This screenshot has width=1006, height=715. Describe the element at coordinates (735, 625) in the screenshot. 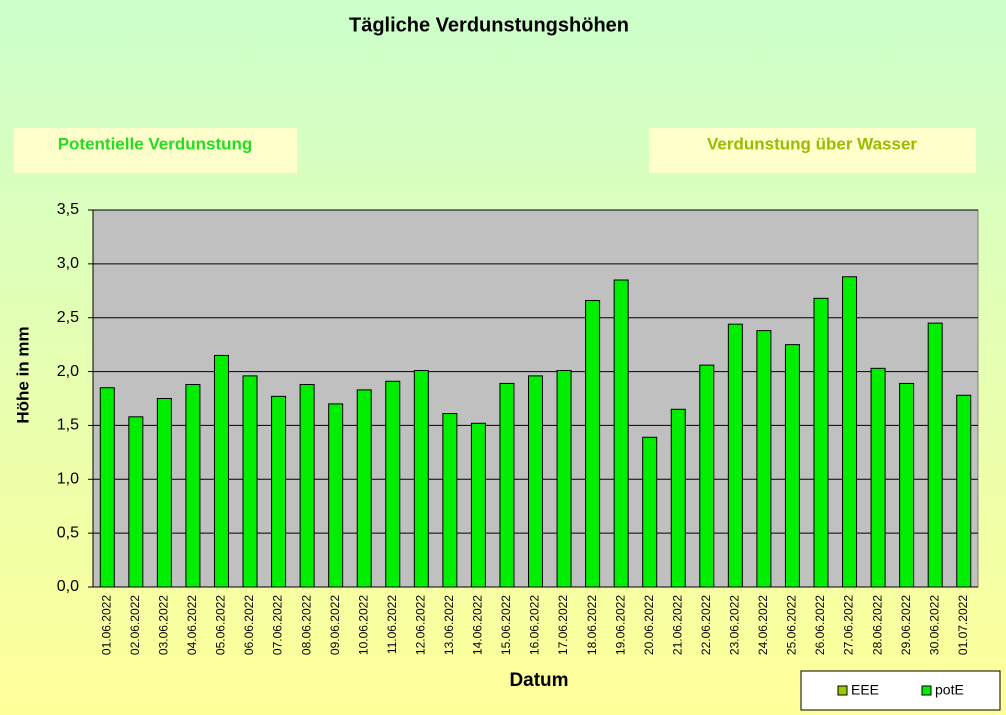

I see `x-tick-label: 23.06.2022` at that location.